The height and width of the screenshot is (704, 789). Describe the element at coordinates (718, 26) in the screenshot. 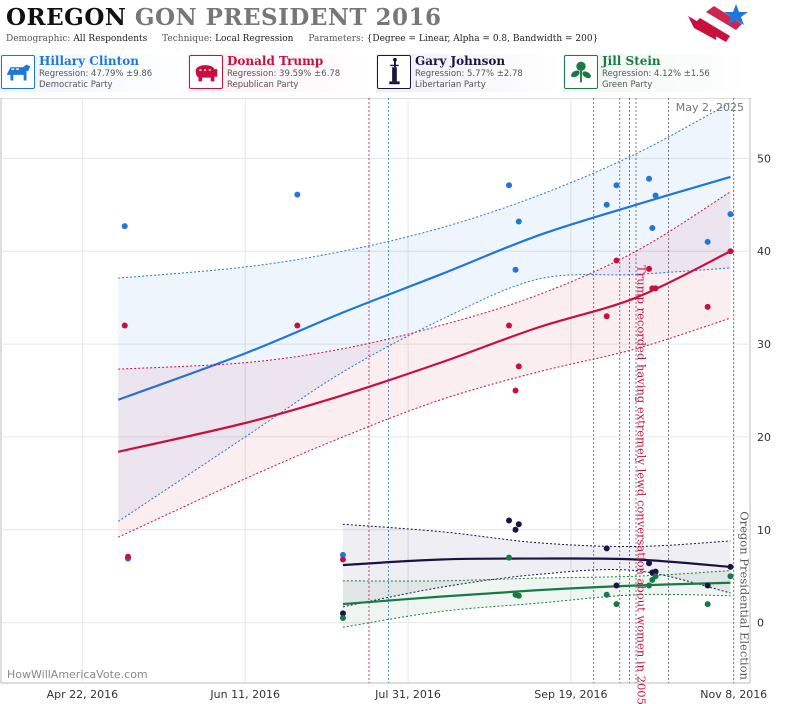

I see `flag-star-icon` at that location.